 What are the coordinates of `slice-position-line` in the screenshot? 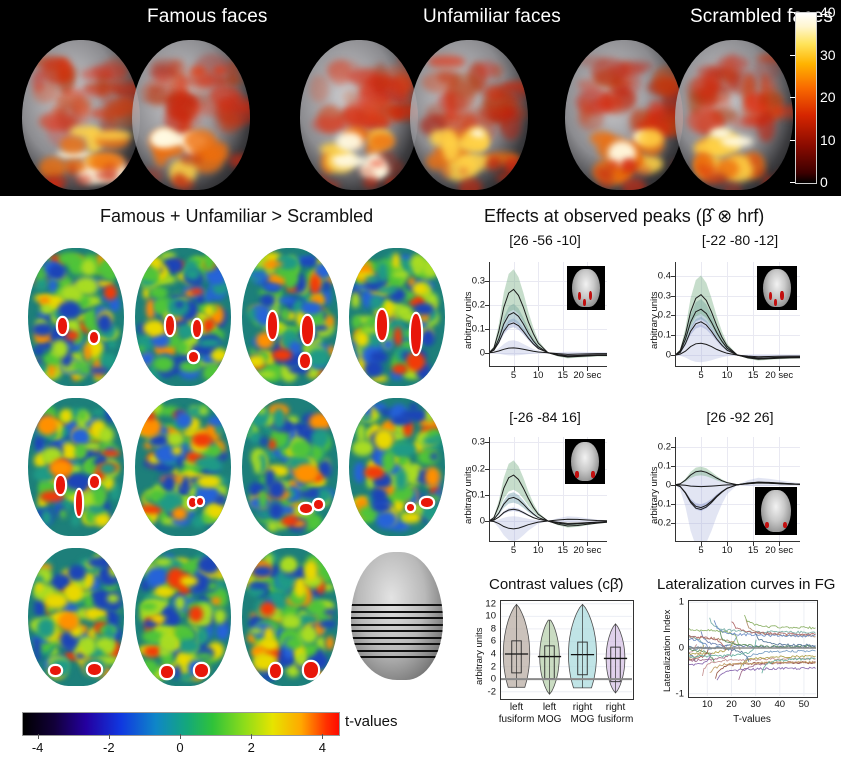 It's located at (397, 637).